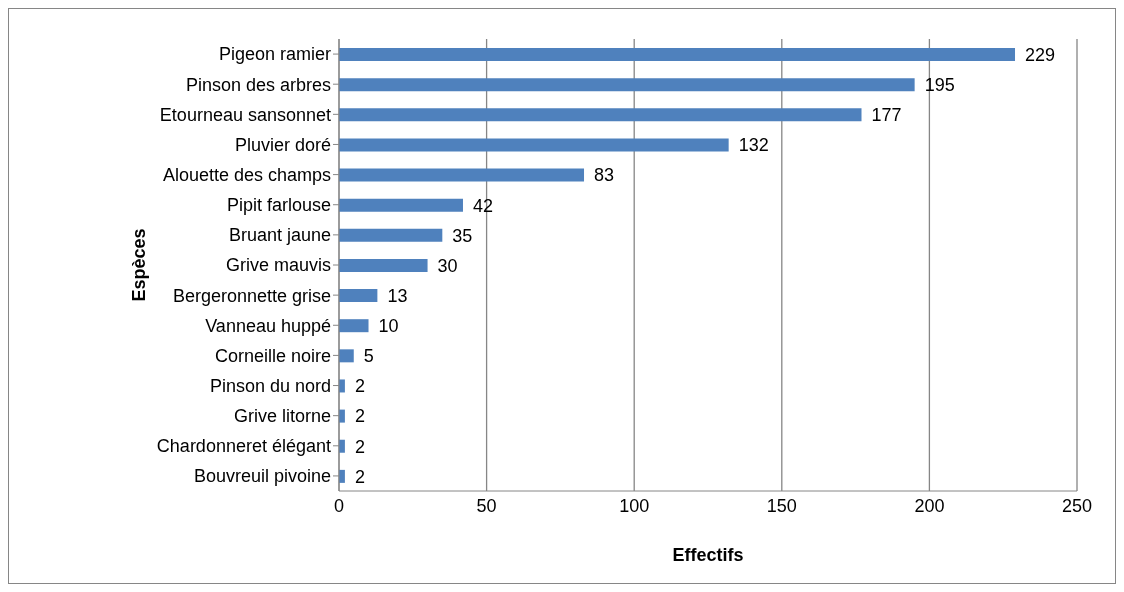  I want to click on y-tick-label: Grive mauvis, so click(278, 265).